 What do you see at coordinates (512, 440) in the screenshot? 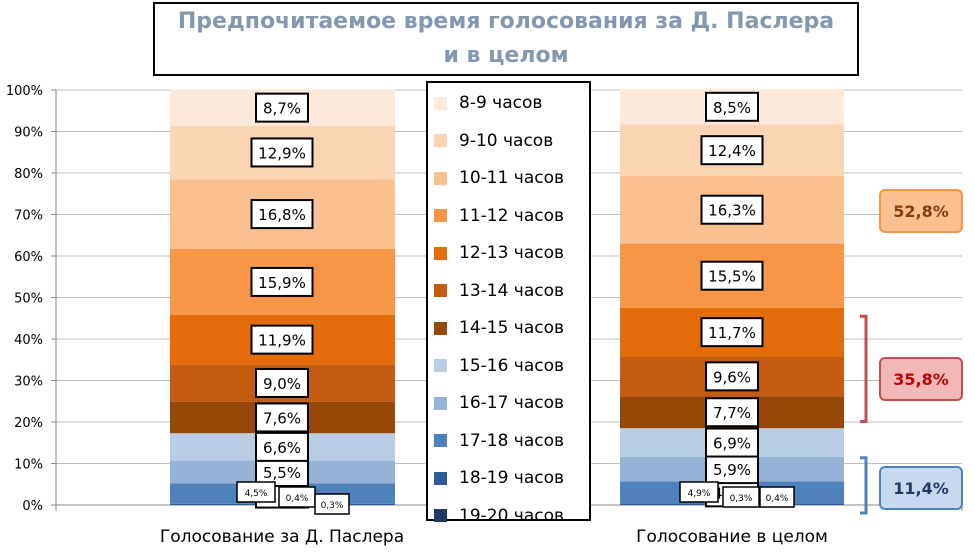
I see `legend-label: 17-18 часов` at bounding box center [512, 440].